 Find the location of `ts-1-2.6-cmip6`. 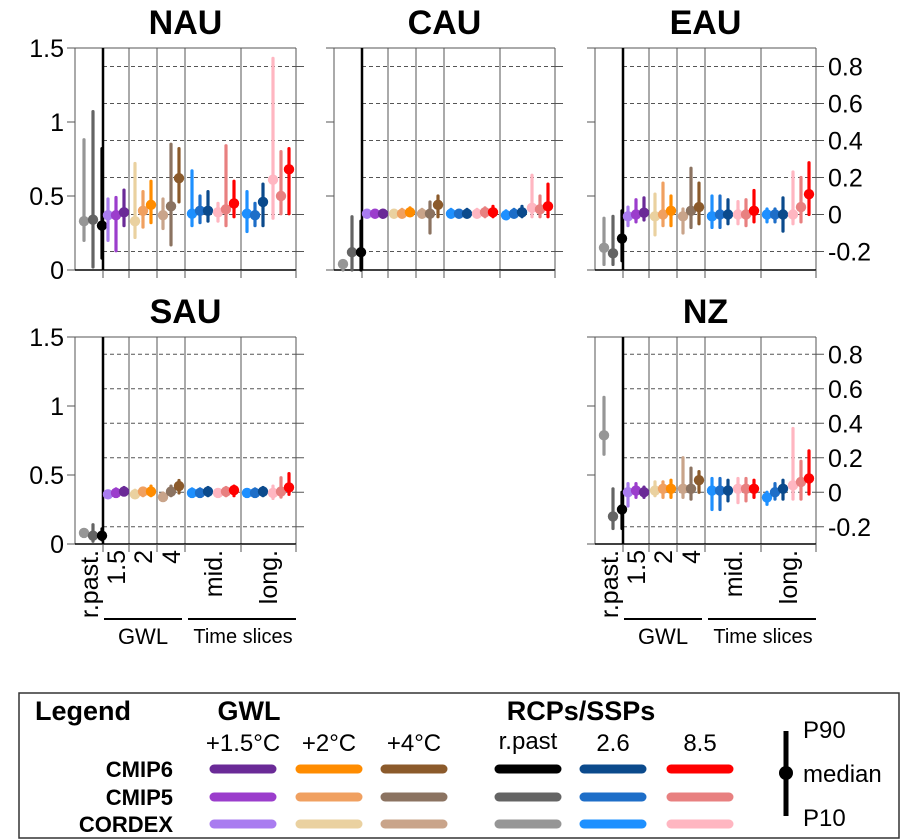

ts-1-2.6-cmip6 is located at coordinates (783, 214).